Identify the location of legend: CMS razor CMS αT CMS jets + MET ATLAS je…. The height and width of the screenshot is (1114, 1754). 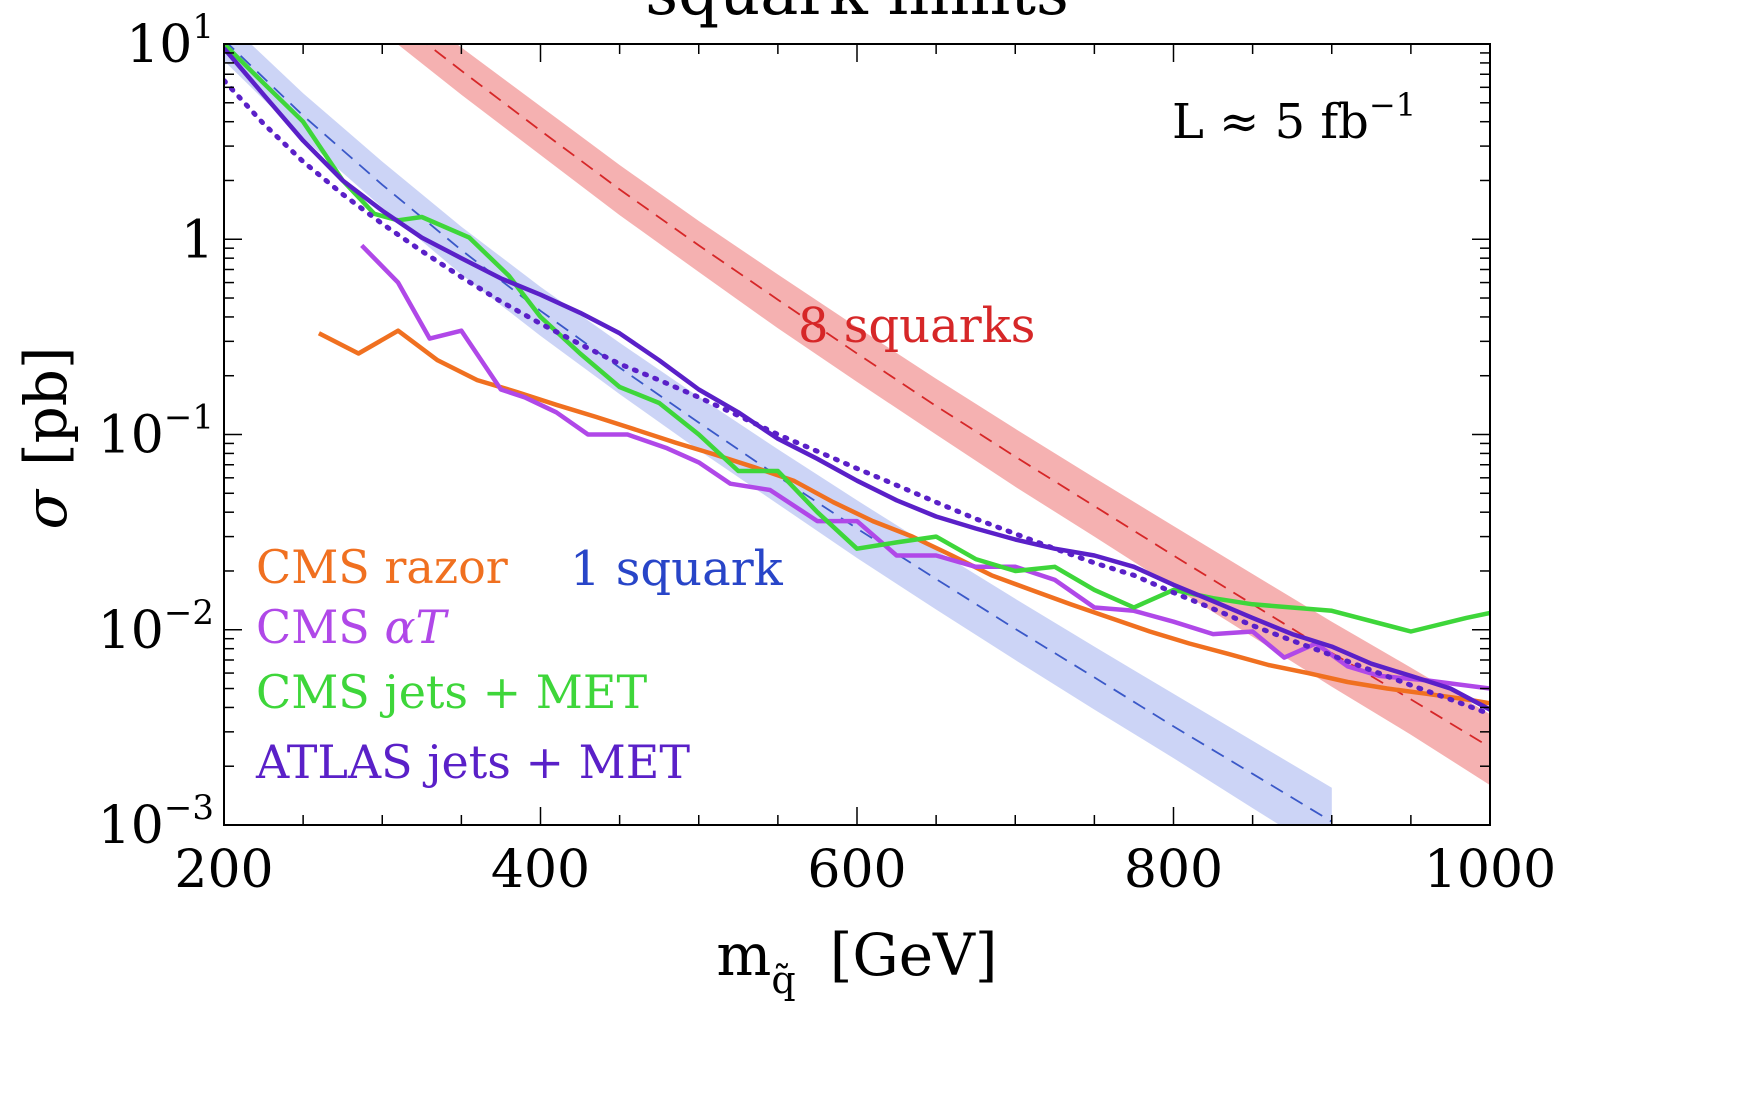
(472, 664).